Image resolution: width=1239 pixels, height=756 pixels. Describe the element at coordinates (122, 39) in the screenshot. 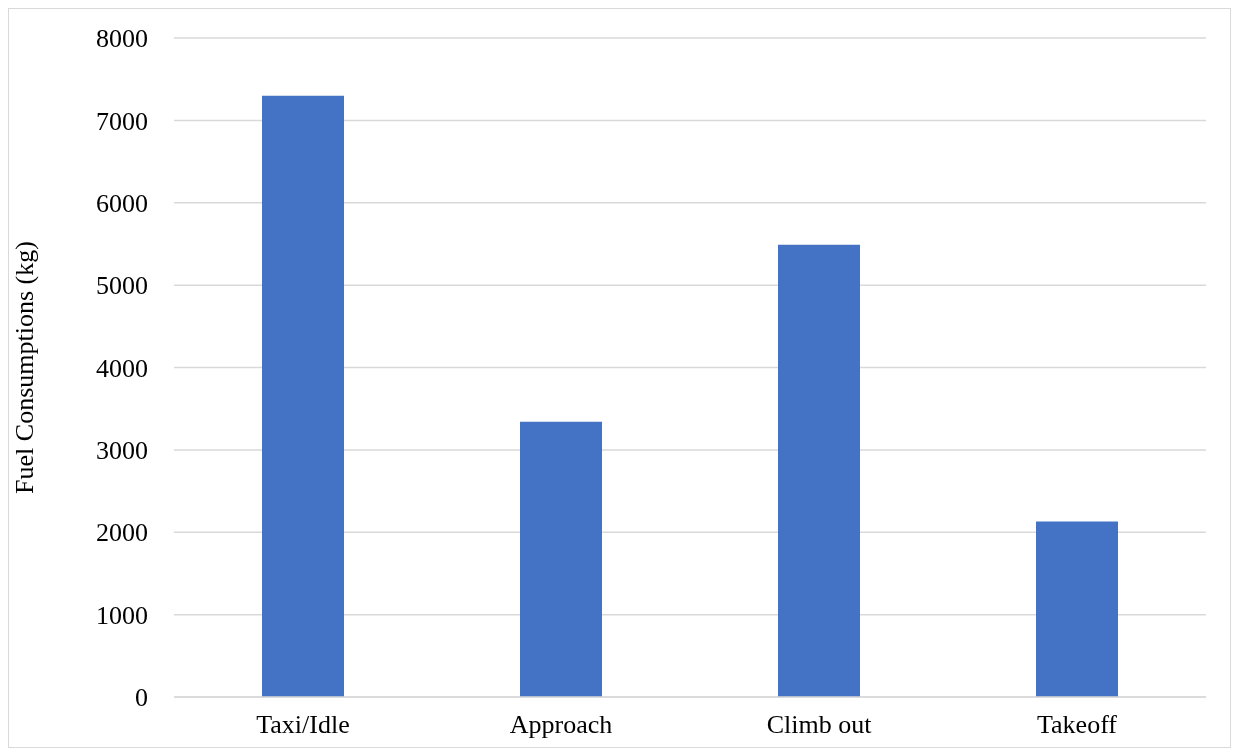

I see `y-tick-label: 8000` at that location.